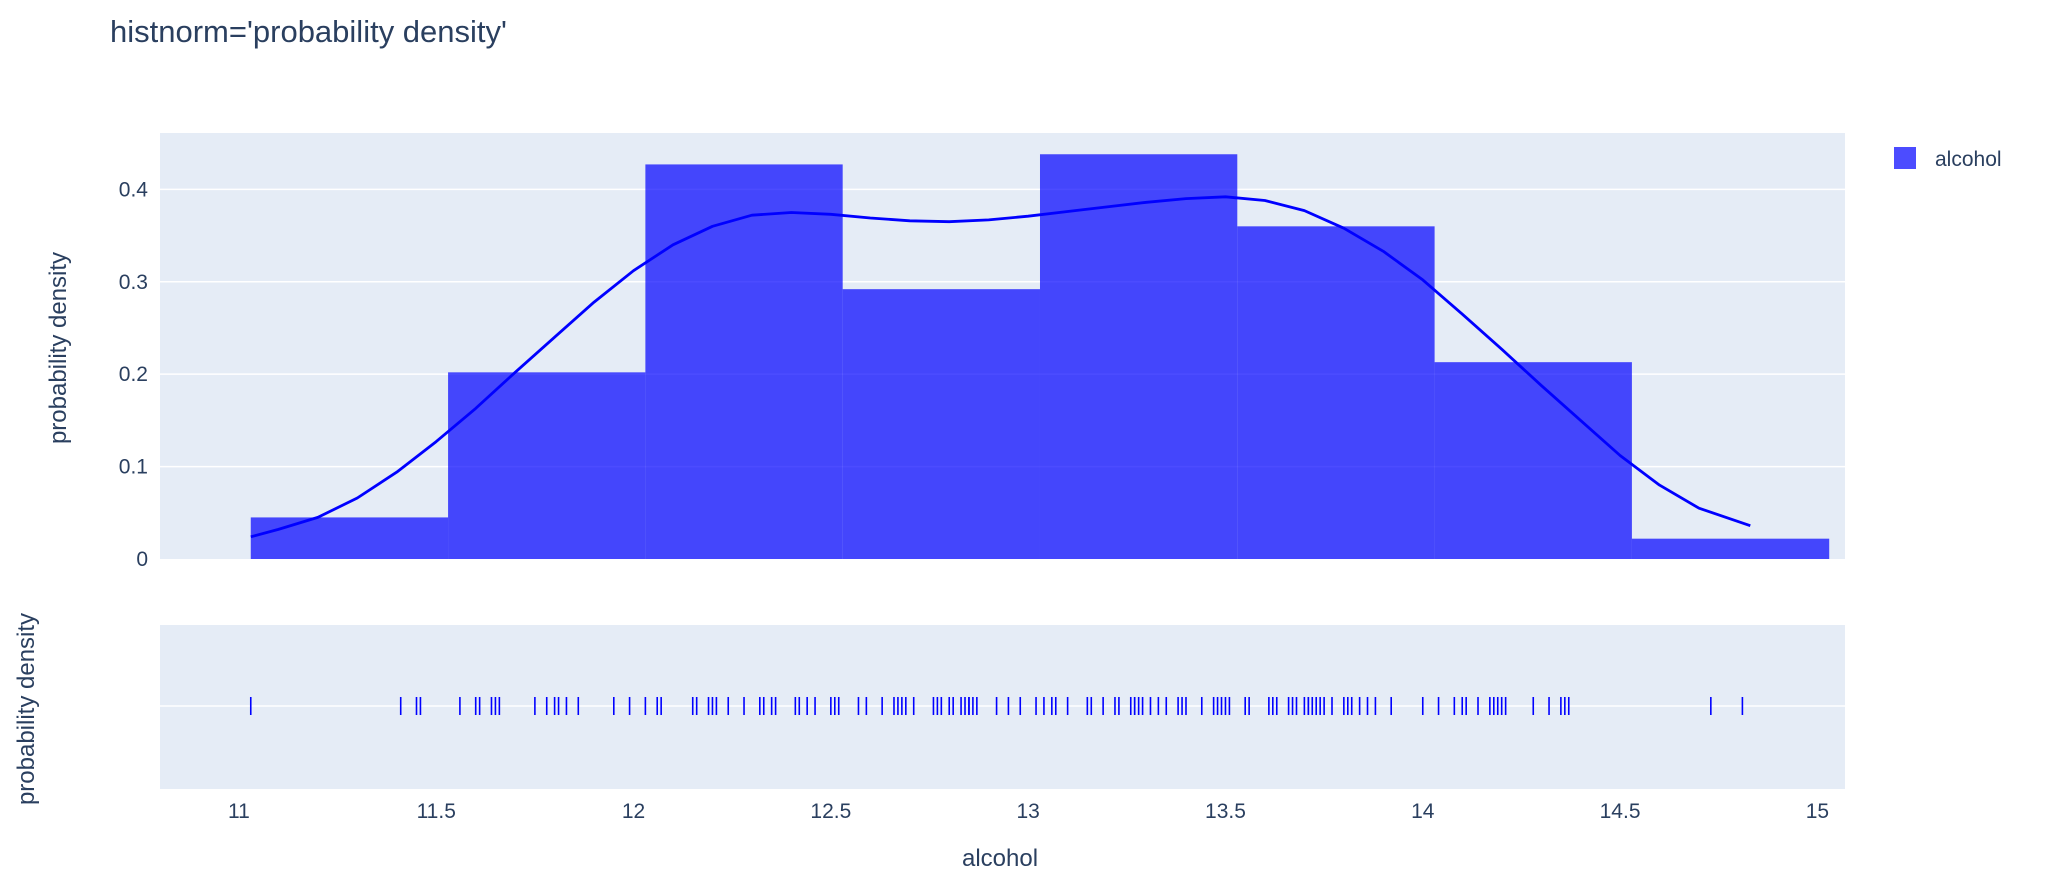 This screenshot has width=2048, height=880. Describe the element at coordinates (239, 811) in the screenshot. I see `x-tick-label: 11` at that location.